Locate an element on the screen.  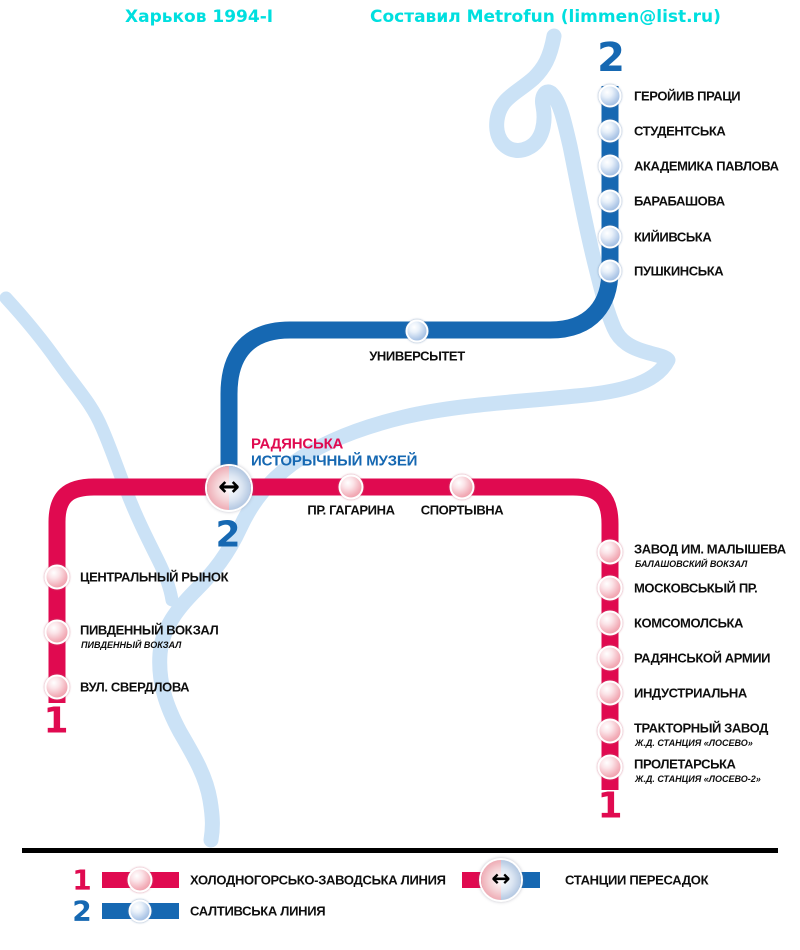
river-branch is located at coordinates (89, 449).